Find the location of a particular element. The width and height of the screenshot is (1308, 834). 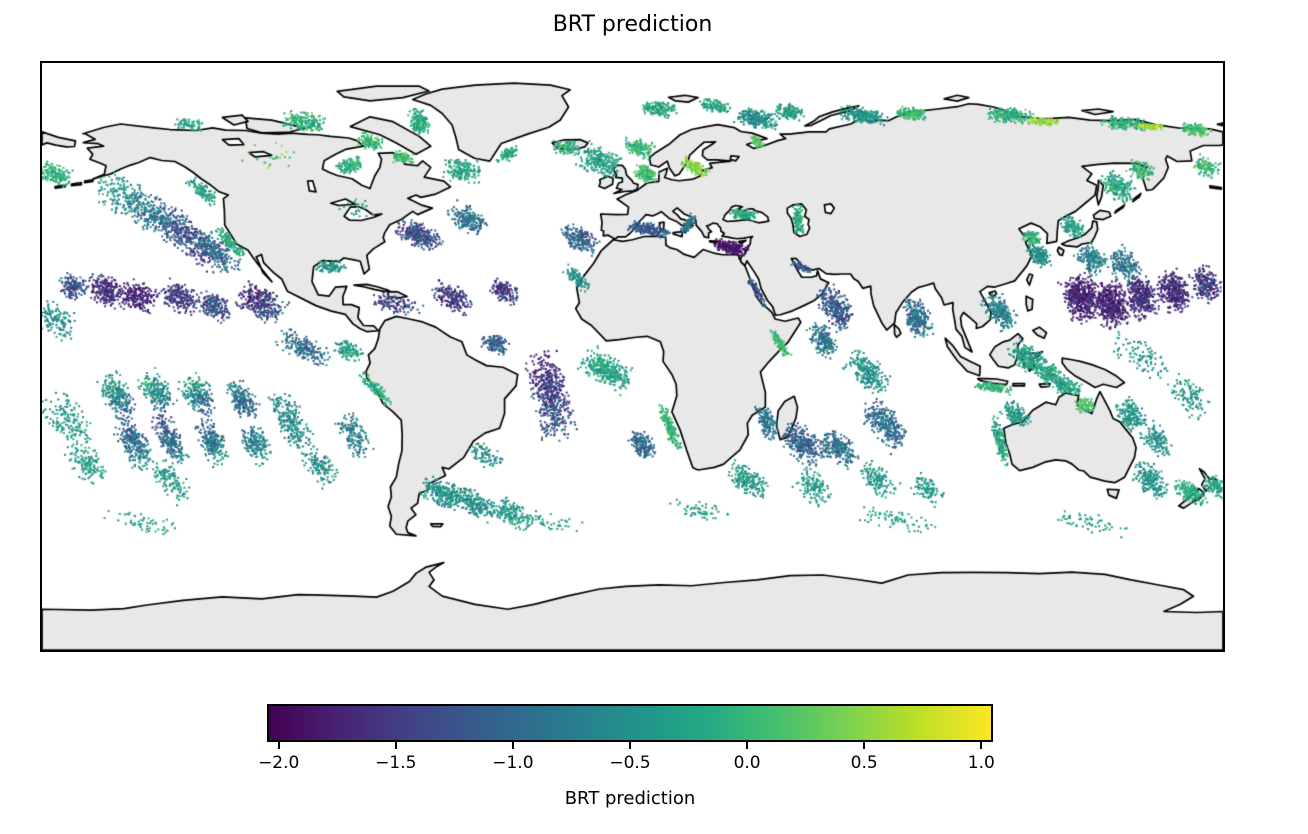

colorbar-ticks: −2.0 −1.5 −1.0 −0.5 0.0 0.5 1.0 is located at coordinates (626, 764).